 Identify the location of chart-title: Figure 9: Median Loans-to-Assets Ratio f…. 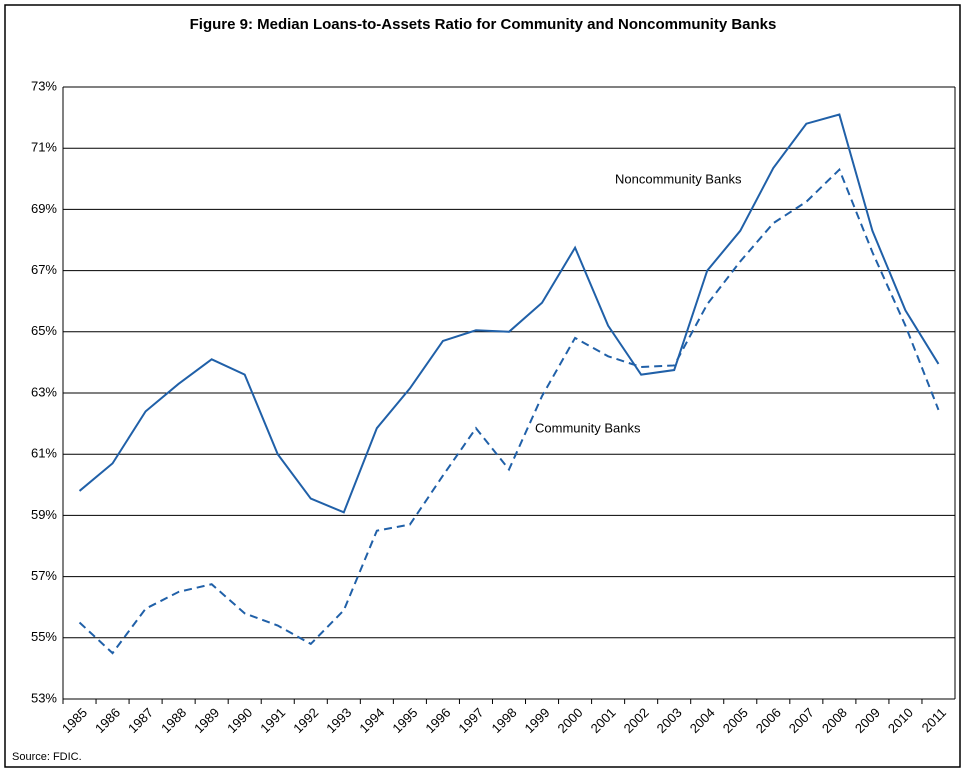
(483, 24).